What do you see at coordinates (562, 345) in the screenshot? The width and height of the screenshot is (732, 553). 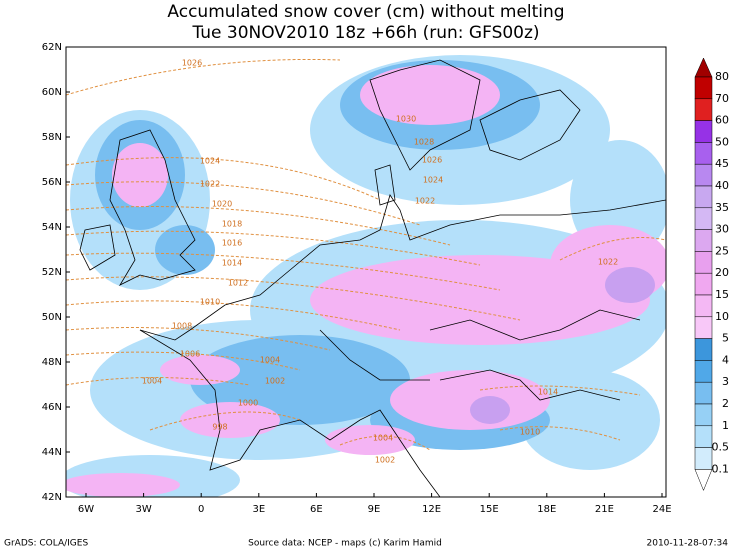 I see `snow-purple` at bounding box center [562, 345].